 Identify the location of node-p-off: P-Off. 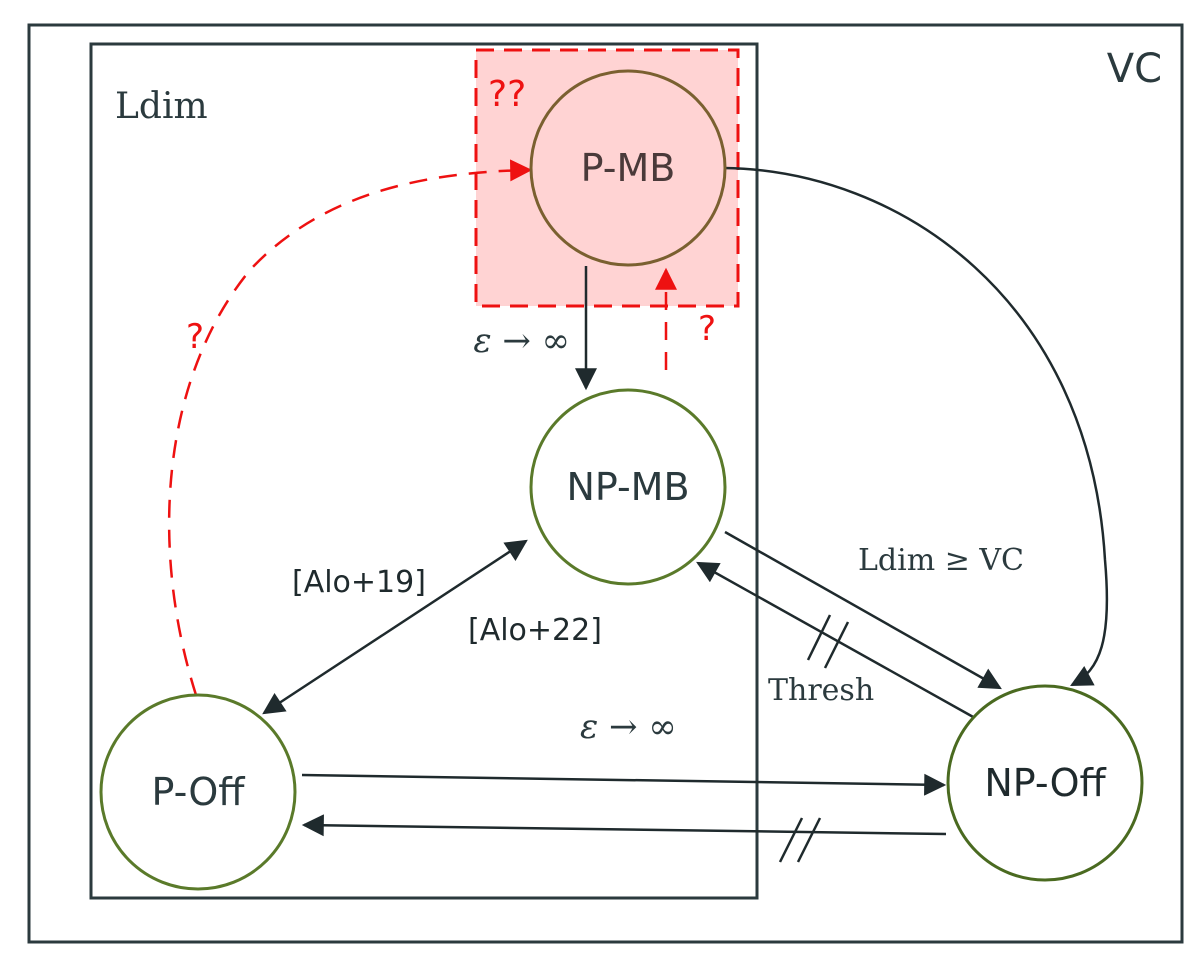
(198, 792).